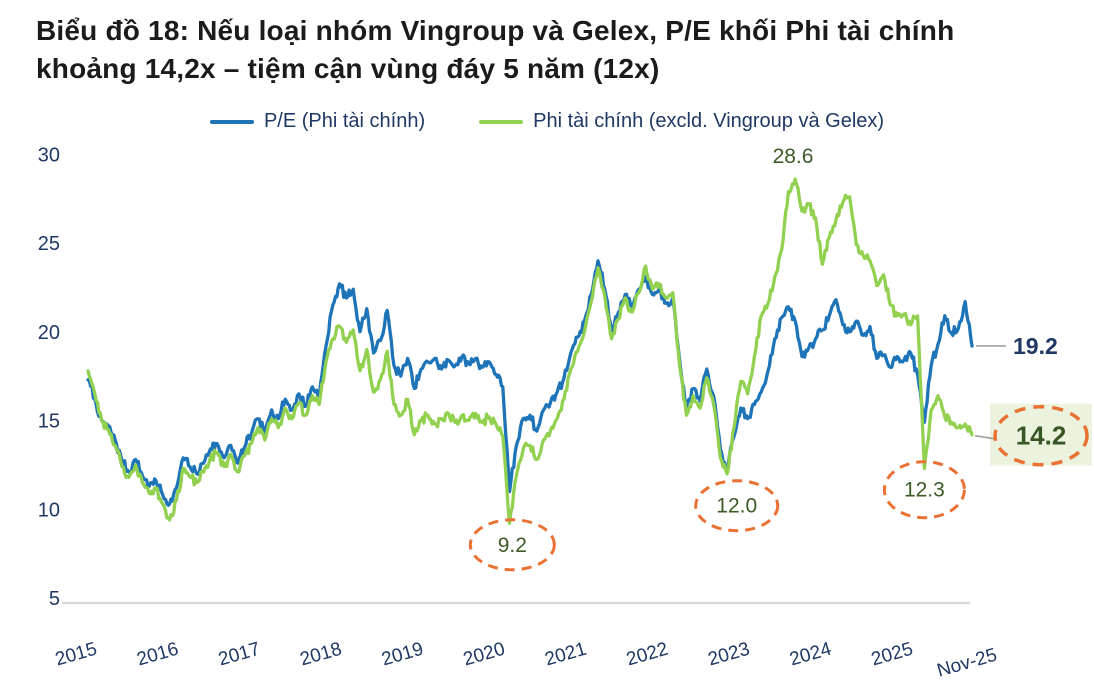  I want to click on x-tick-label-2020: 2020, so click(484, 655).